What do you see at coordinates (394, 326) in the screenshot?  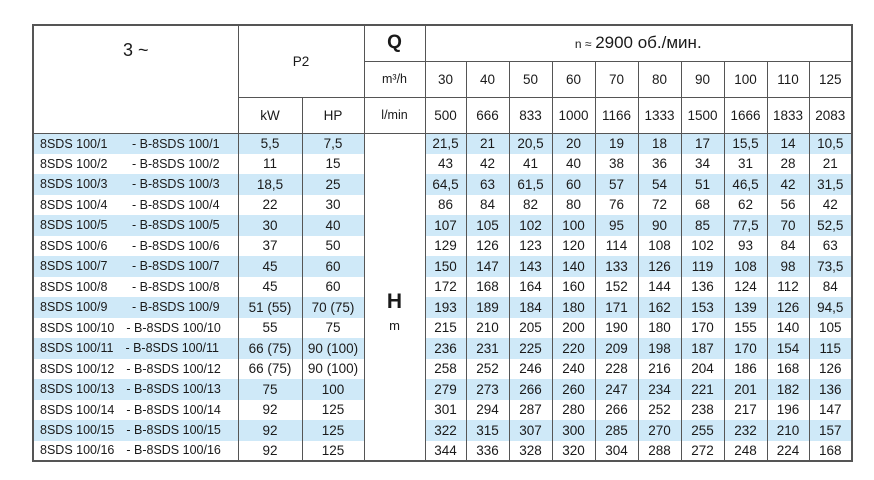 I see `h-unit: m` at bounding box center [394, 326].